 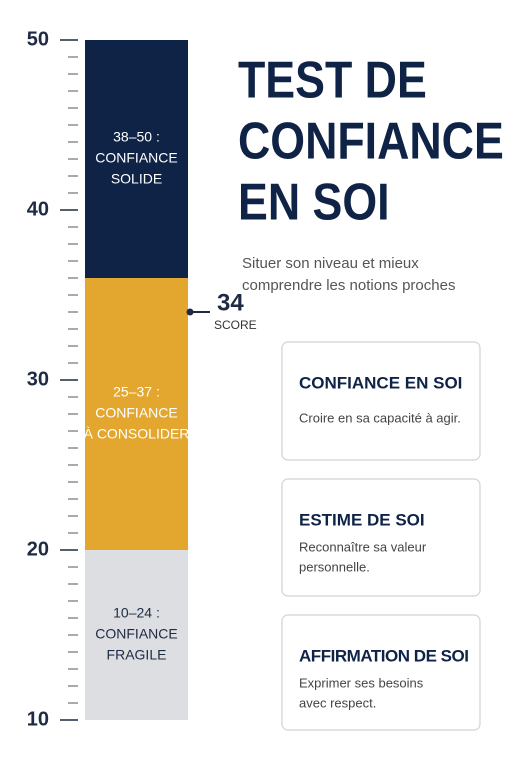 I want to click on card-text: Reconnaître sa valeur, so click(x=363, y=546).